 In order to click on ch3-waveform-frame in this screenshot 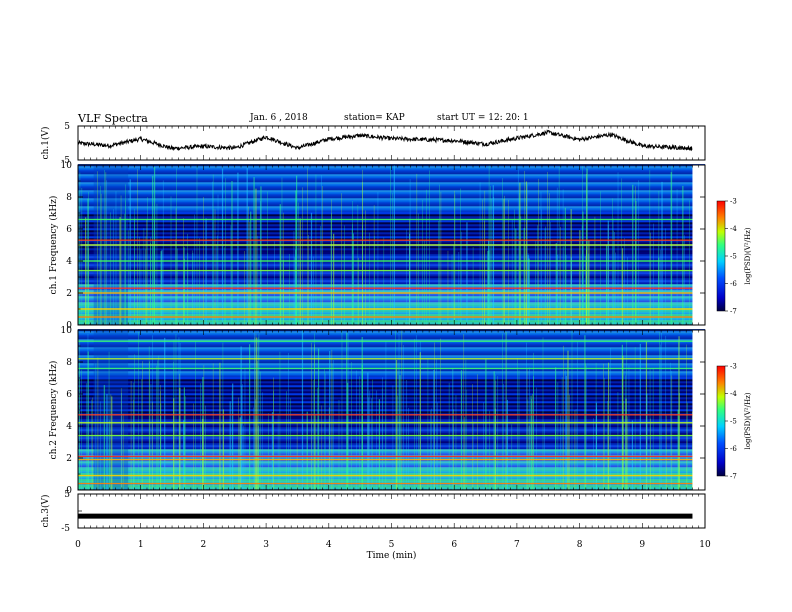, I will do `click(391, 511)`.